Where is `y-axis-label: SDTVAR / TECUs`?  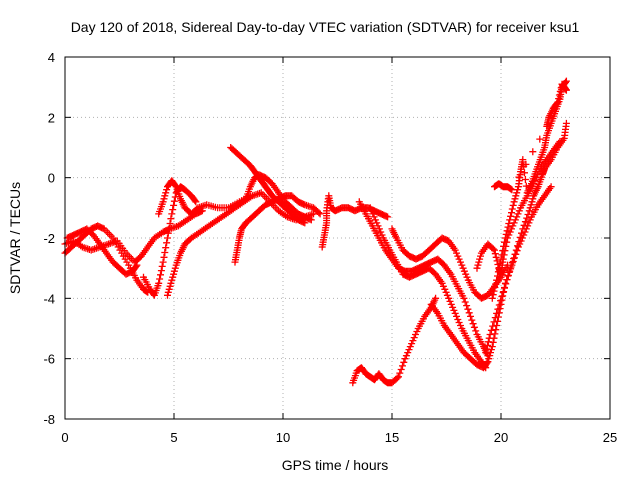
y-axis-label: SDTVAR / TECUs is located at coordinates (15, 238).